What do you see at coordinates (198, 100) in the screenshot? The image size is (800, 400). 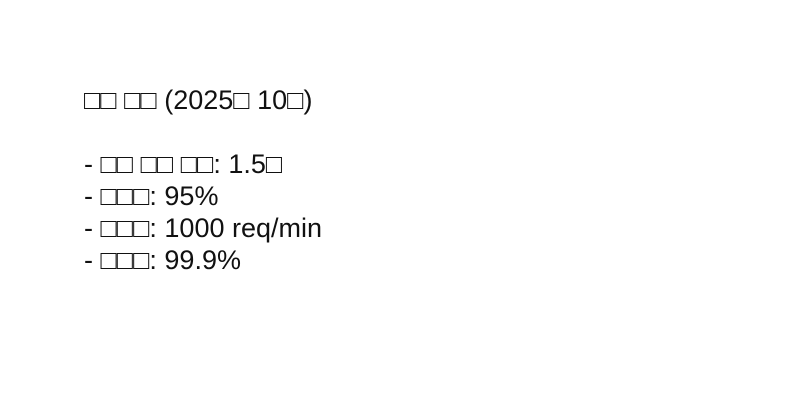 I see `document-title: □□ □□ (2025□ 10□)` at bounding box center [198, 100].